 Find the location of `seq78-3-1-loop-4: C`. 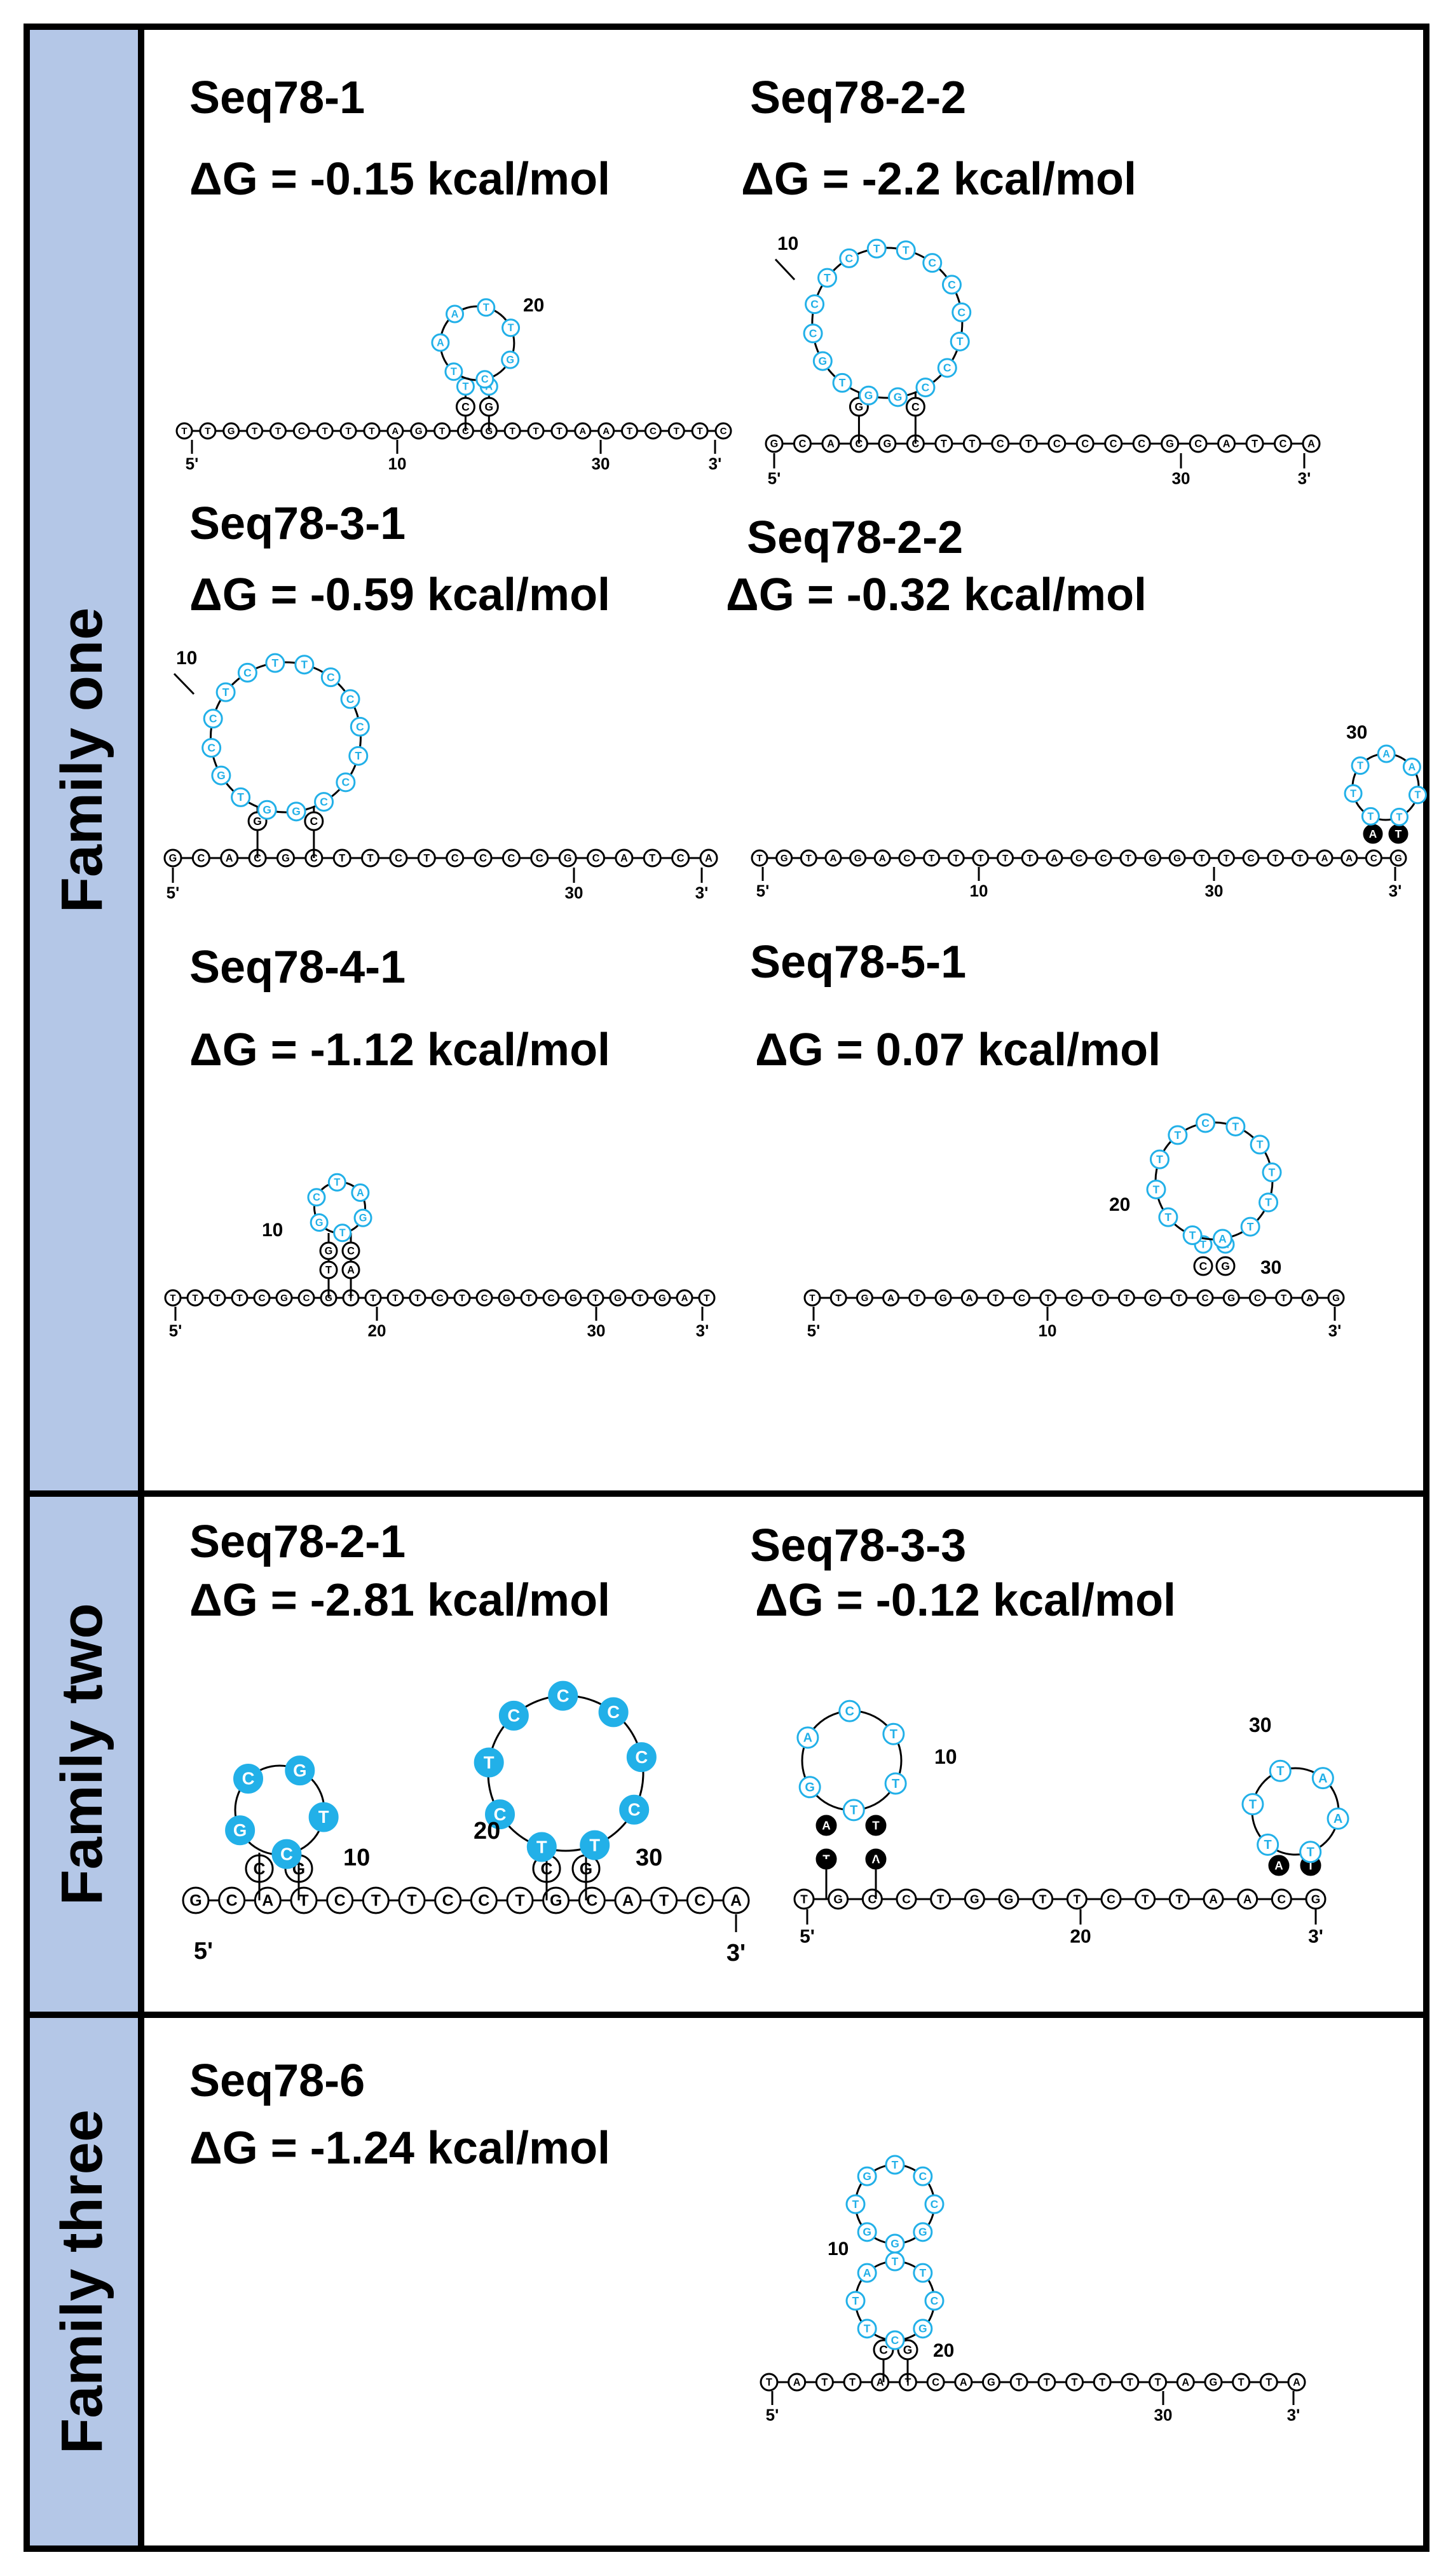

seq78-3-1-loop-4: C is located at coordinates (212, 748).